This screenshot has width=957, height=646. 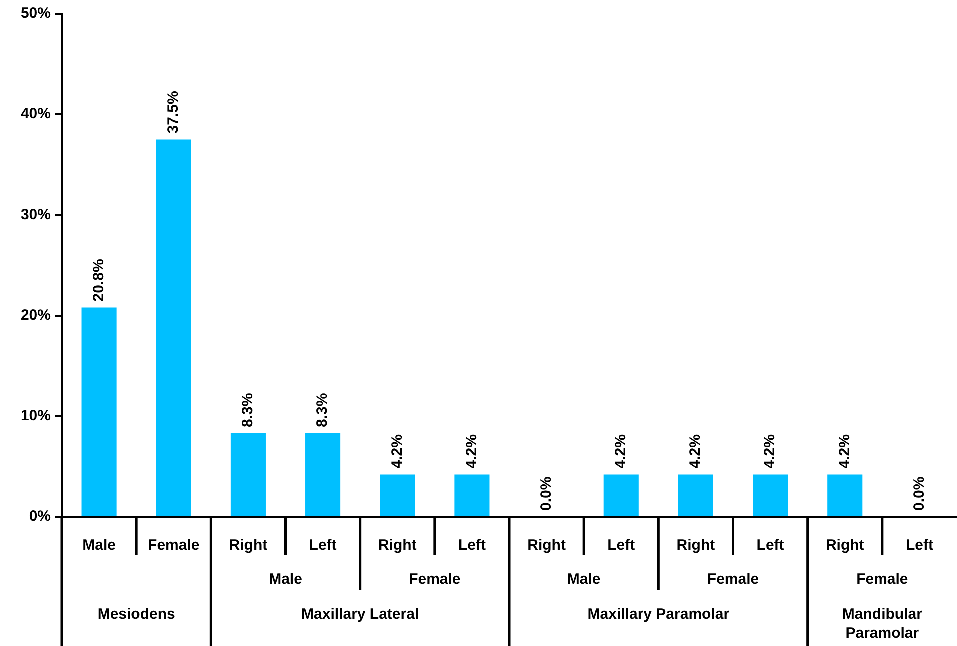 I want to click on y-tick-label: 20%, so click(x=35, y=315).